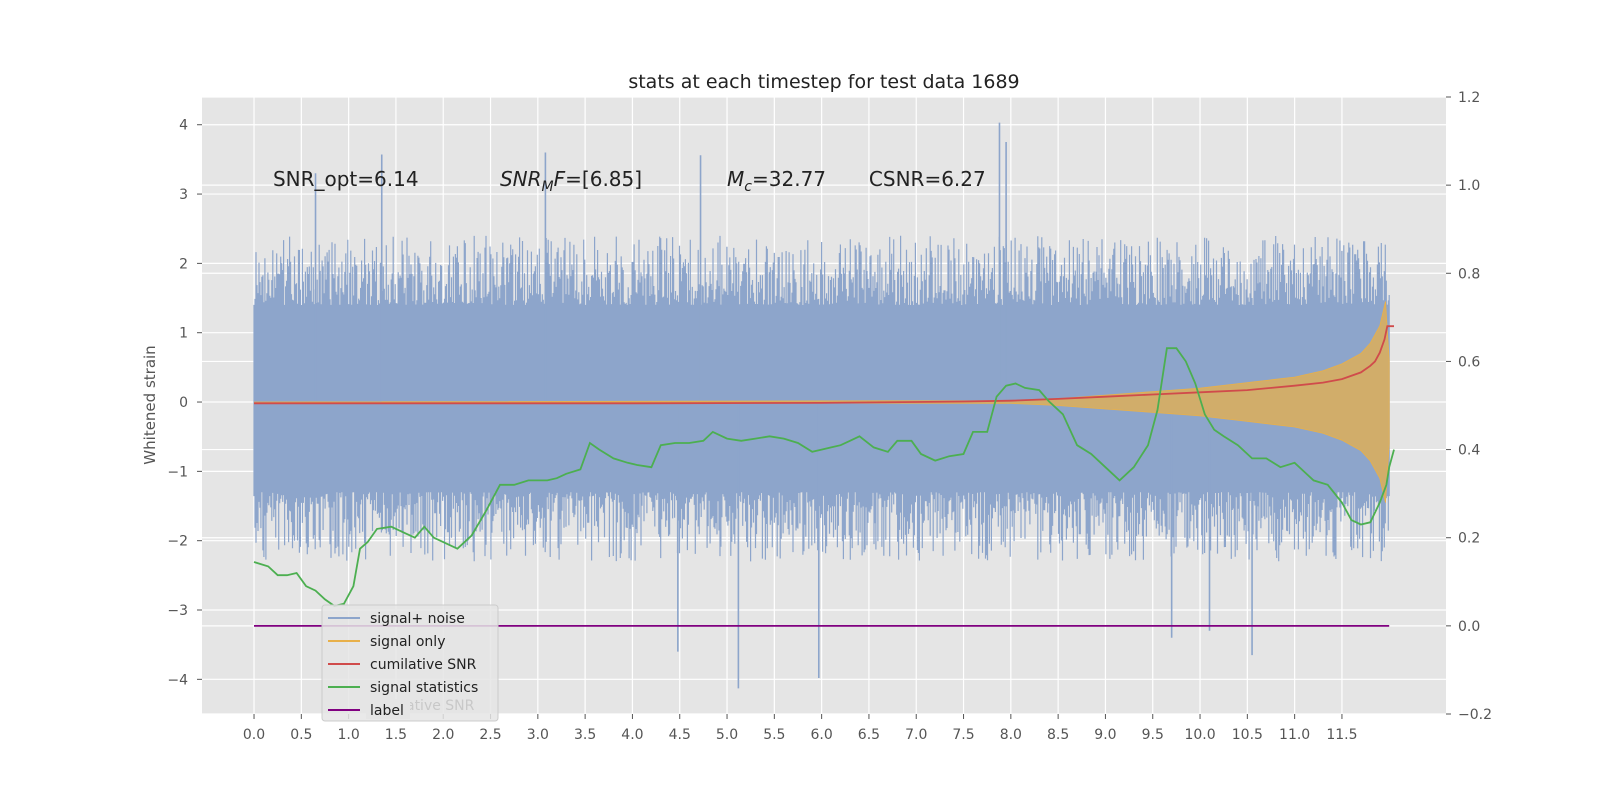  I want to click on y2-tick-label: 0.6, so click(1469, 362).